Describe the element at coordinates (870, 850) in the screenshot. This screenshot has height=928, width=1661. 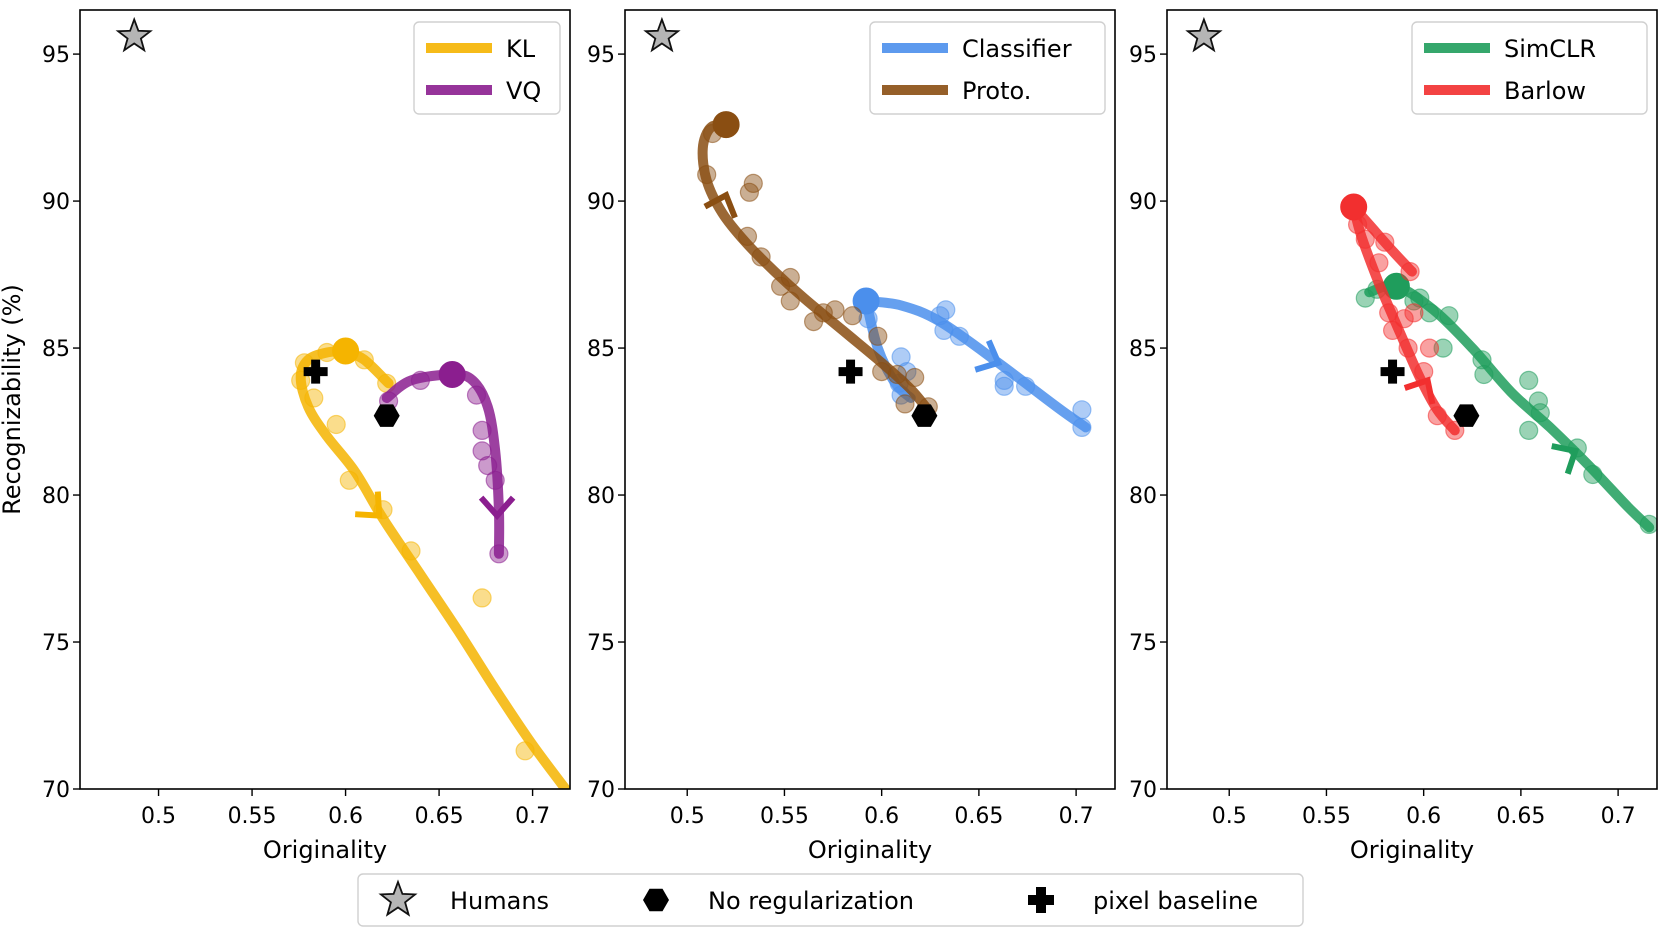
I see `panel-2-x-axis-title: Originality` at that location.